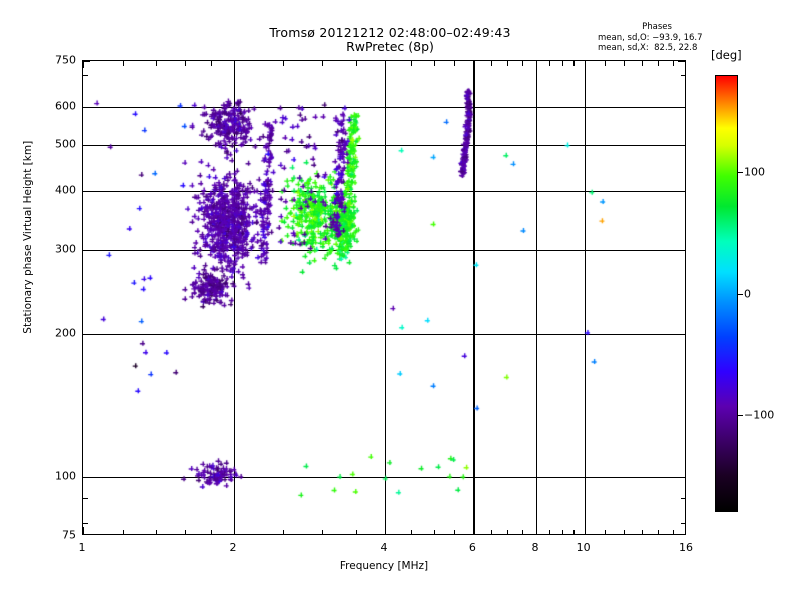 This screenshot has width=800, height=600. I want to click on colorbar-gradient, so click(726, 293).